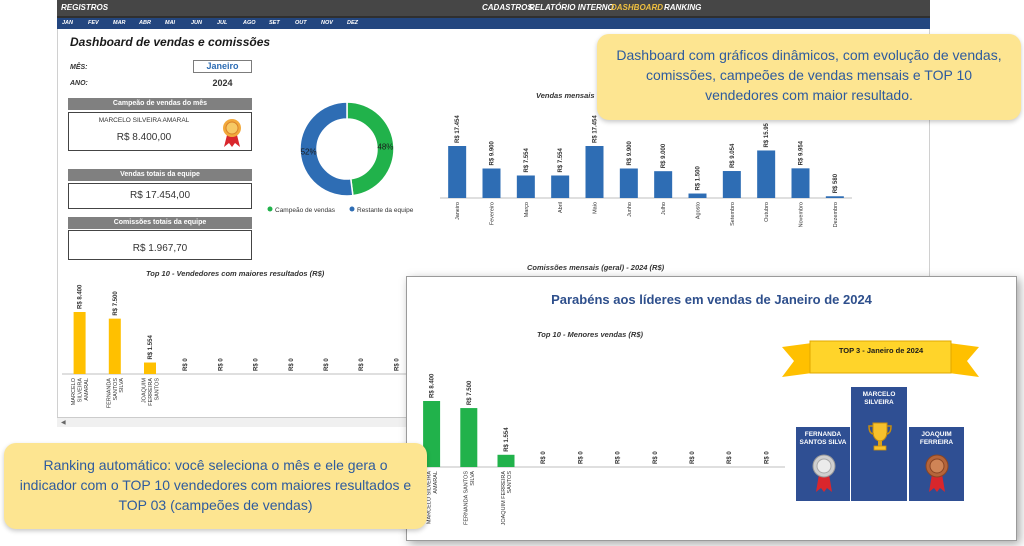  Describe the element at coordinates (327, 23) in the screenshot. I see `month-tab-nov: NOV` at that location.